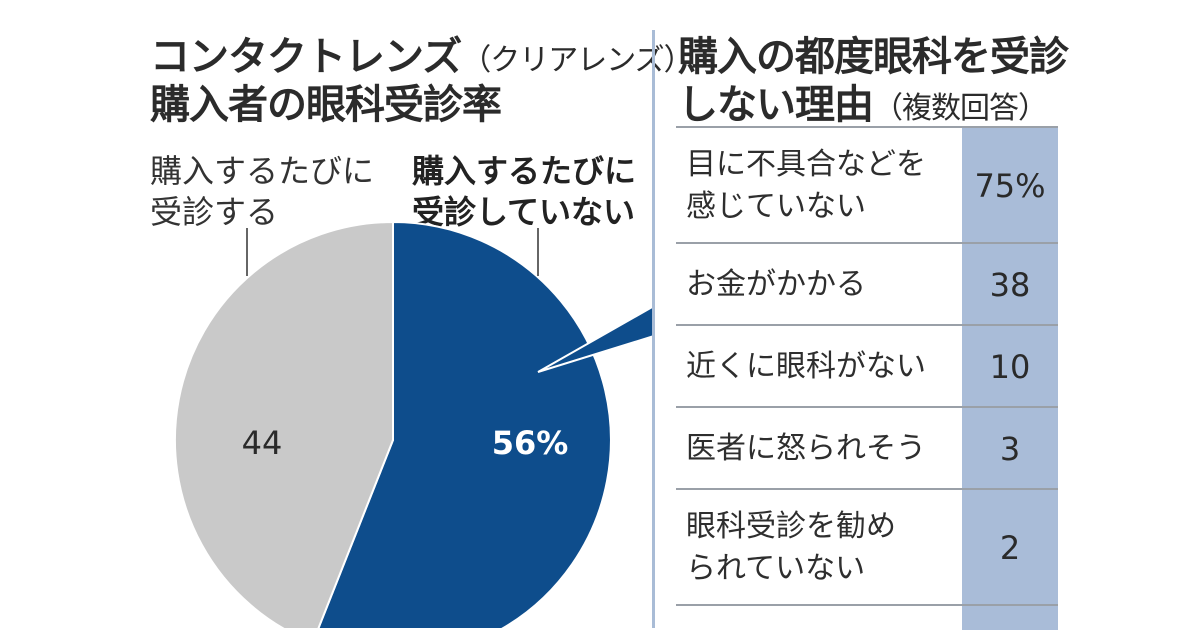  Describe the element at coordinates (653, 329) in the screenshot. I see `panel-divider` at that location.